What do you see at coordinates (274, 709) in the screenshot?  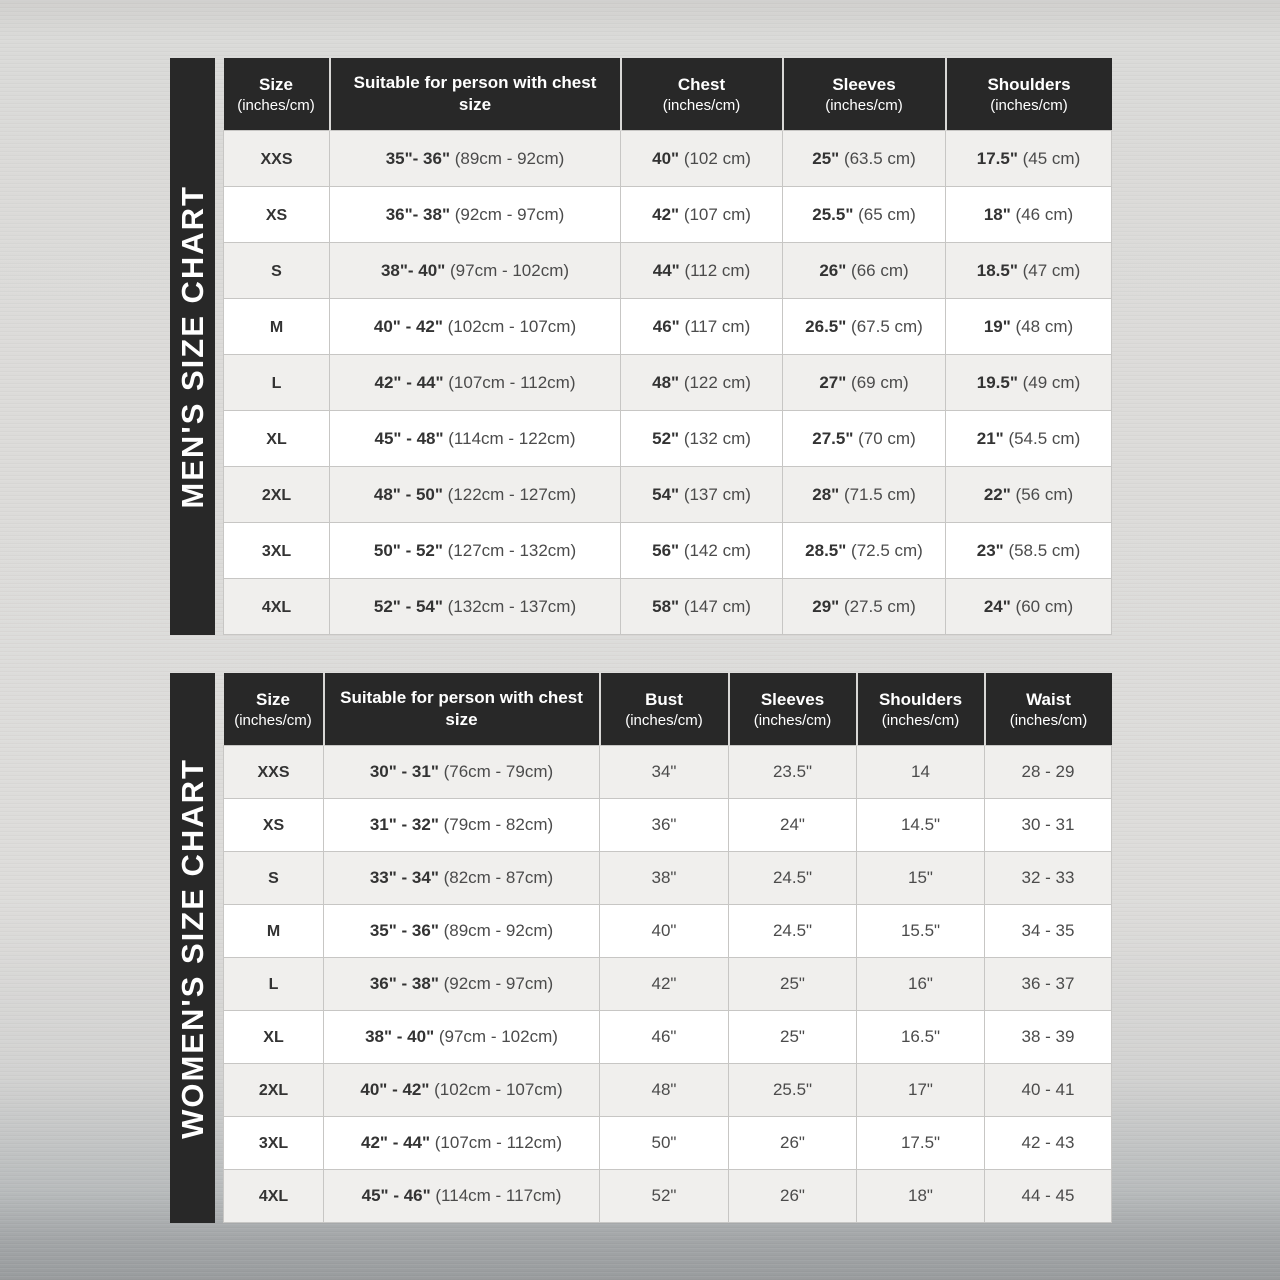 I see `column-header: Size (inches/cm)` at bounding box center [274, 709].